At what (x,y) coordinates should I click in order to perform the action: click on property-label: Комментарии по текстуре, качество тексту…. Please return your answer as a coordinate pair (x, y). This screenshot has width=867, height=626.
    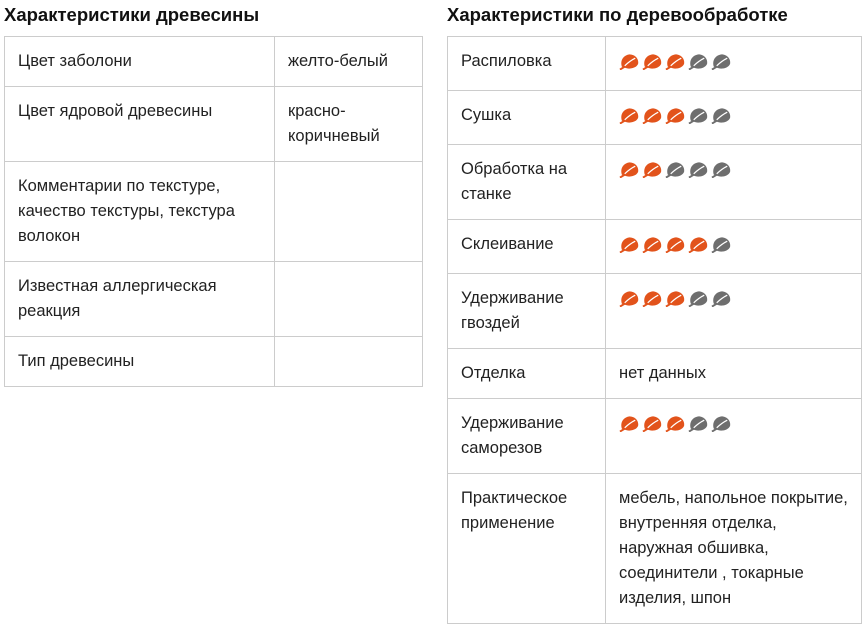
    Looking at the image, I should click on (139, 211).